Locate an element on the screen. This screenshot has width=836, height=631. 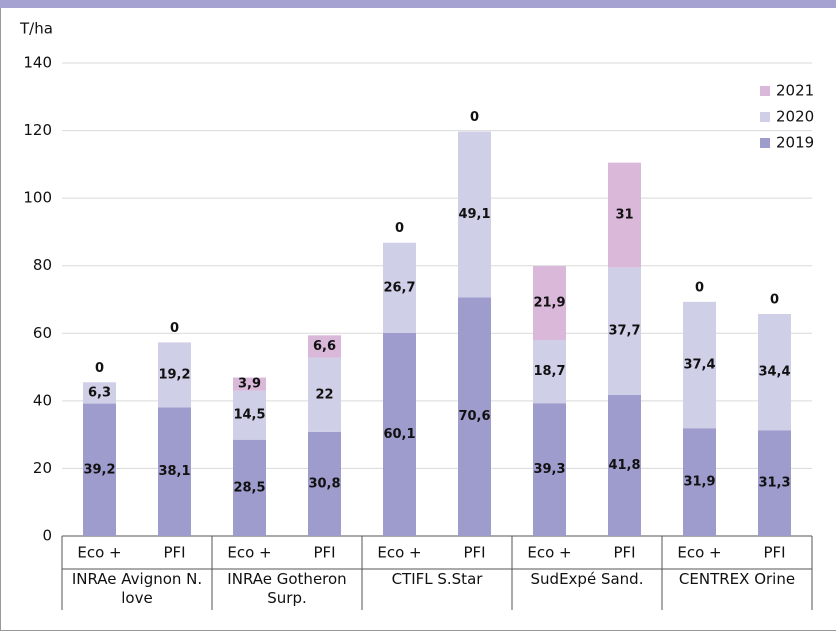
value-label: 31 is located at coordinates (624, 215).